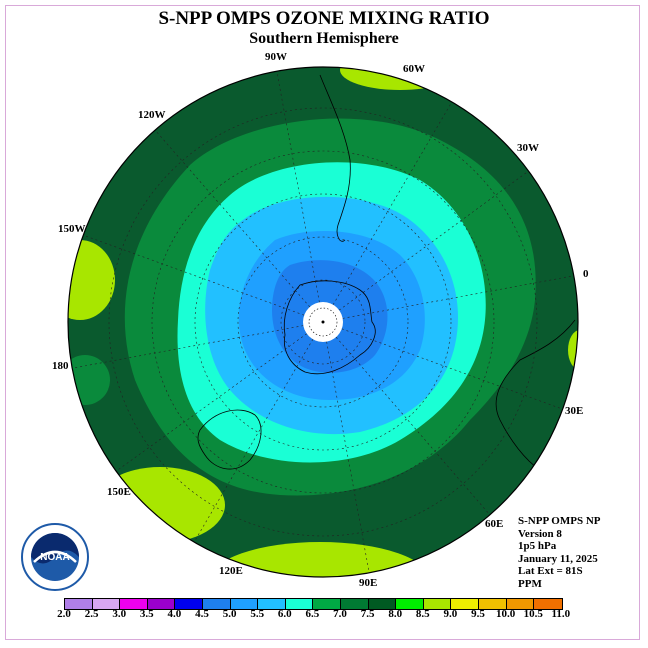 The image size is (648, 648). I want to click on lon-label-90w: 90W, so click(276, 57).